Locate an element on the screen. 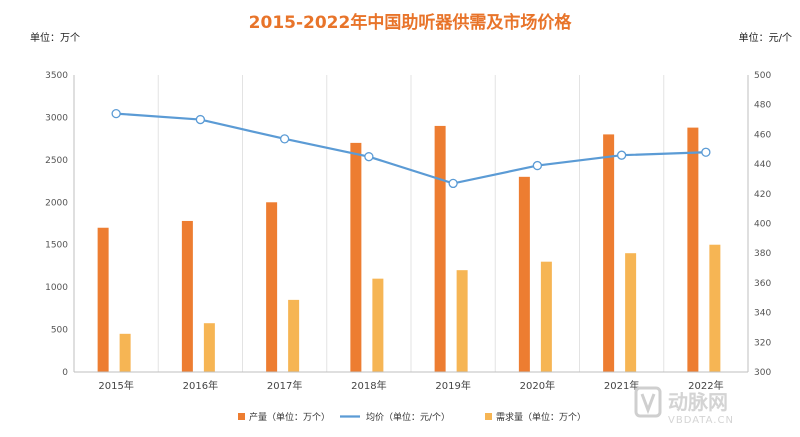 The height and width of the screenshot is (437, 800). x-tick-label: 2016年 is located at coordinates (200, 385).